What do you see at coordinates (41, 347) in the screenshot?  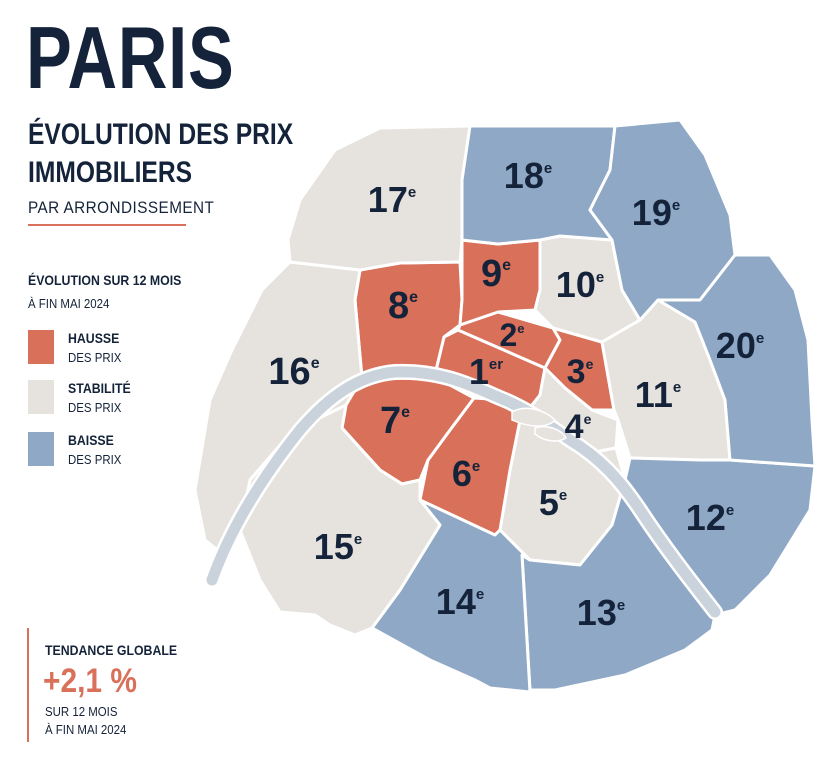 I see `legend-swatch-hausse` at bounding box center [41, 347].